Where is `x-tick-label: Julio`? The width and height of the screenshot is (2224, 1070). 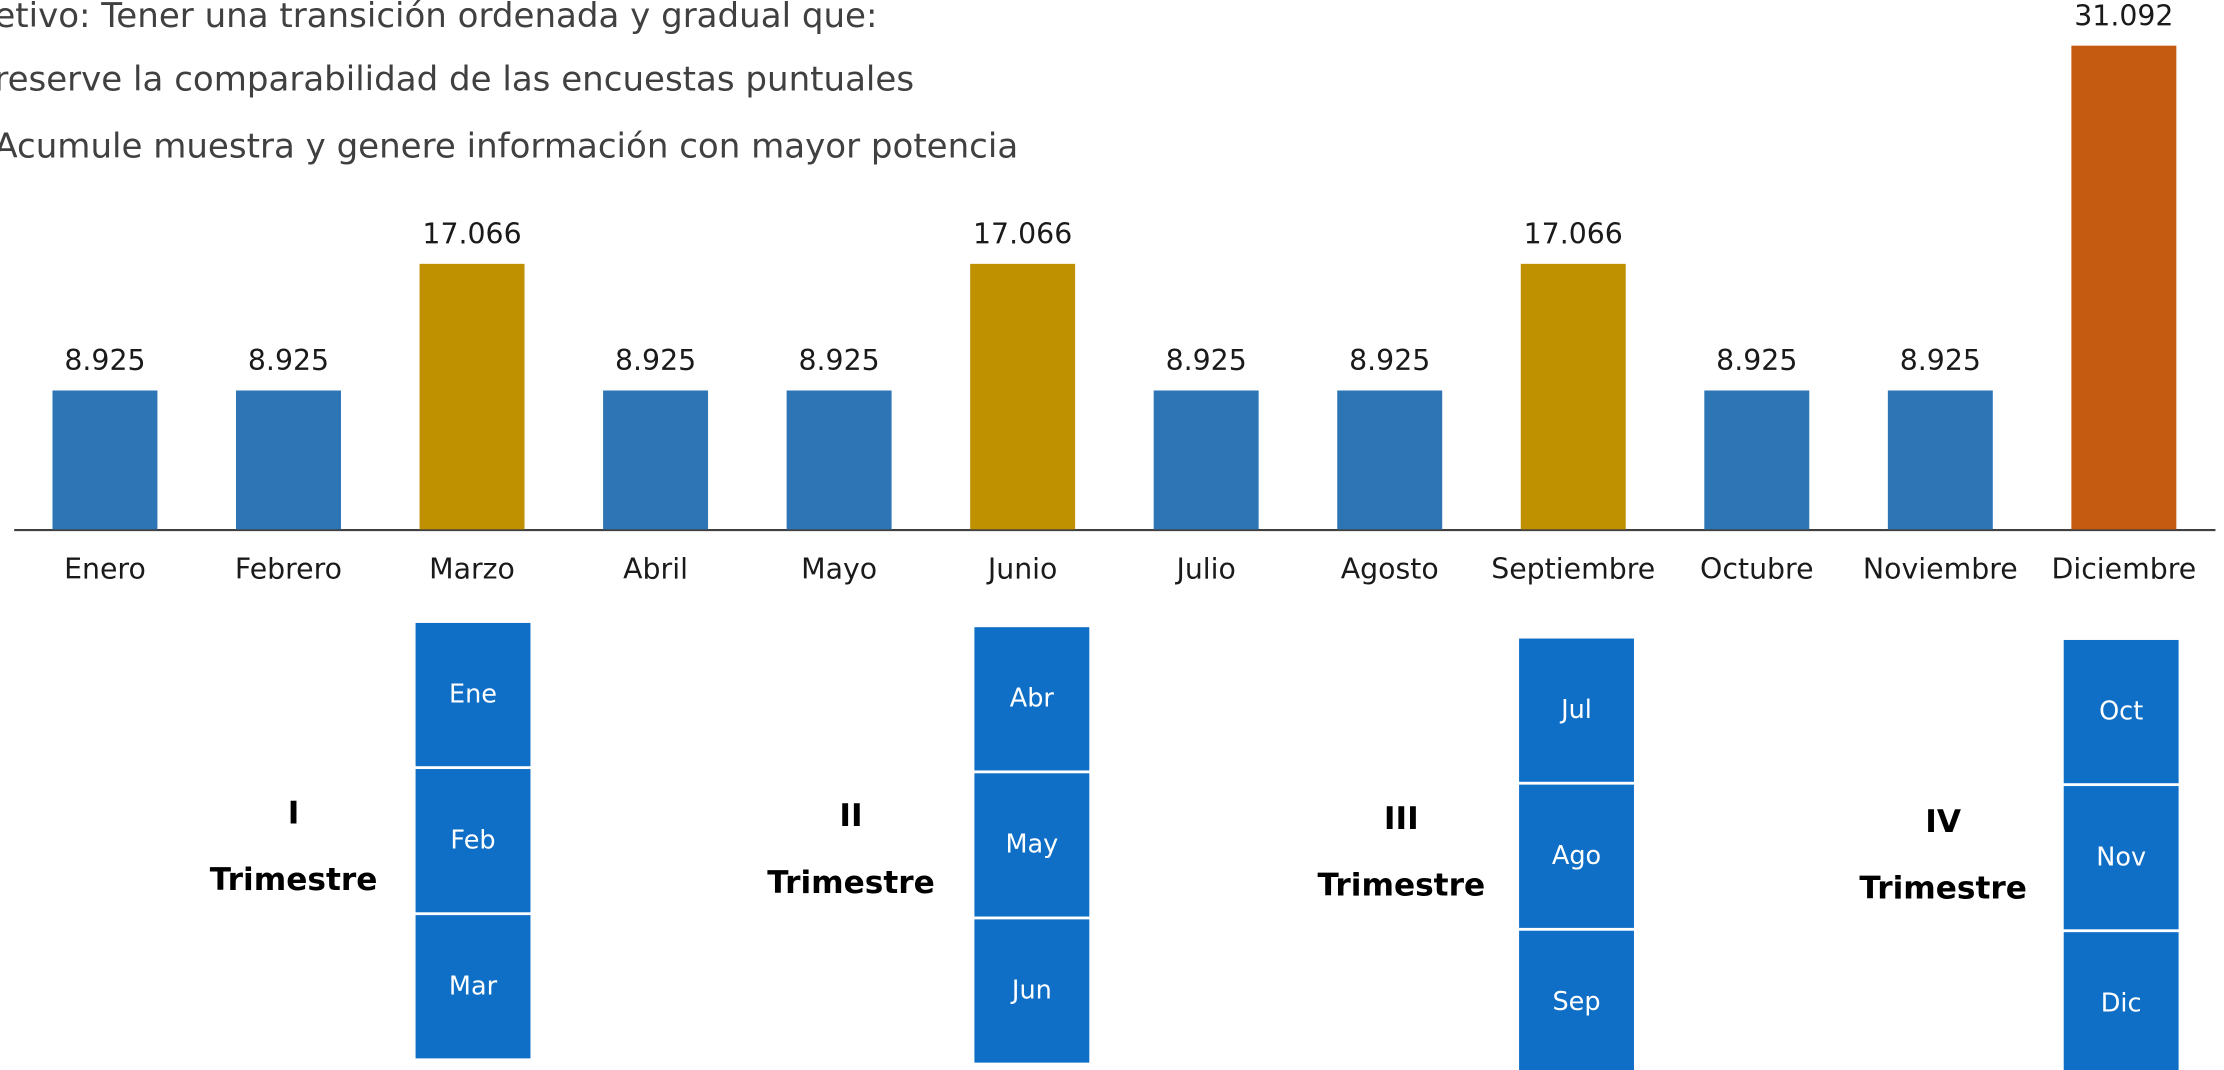 x-tick-label: Julio is located at coordinates (1204, 568).